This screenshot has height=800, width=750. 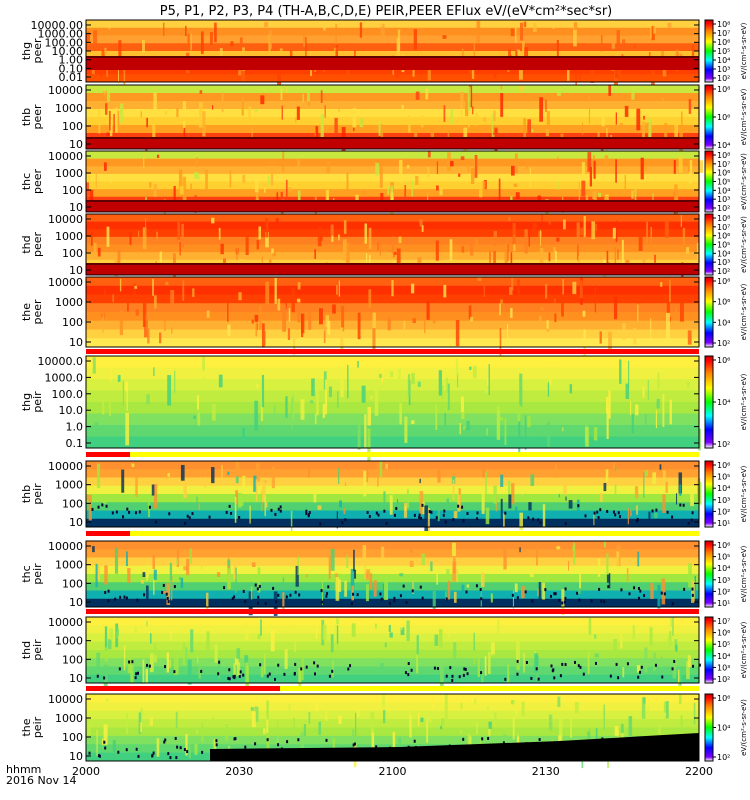 What do you see at coordinates (61, 361) in the screenshot?
I see `y-tick-label: 10000.0` at bounding box center [61, 361].